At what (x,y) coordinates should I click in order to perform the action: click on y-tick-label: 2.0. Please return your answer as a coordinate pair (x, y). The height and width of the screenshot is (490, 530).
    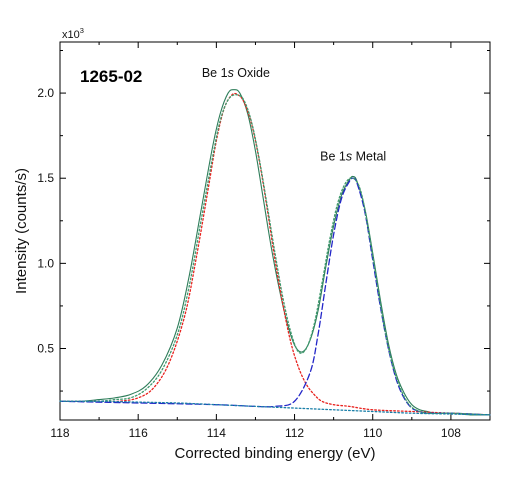
    Looking at the image, I should click on (45, 93).